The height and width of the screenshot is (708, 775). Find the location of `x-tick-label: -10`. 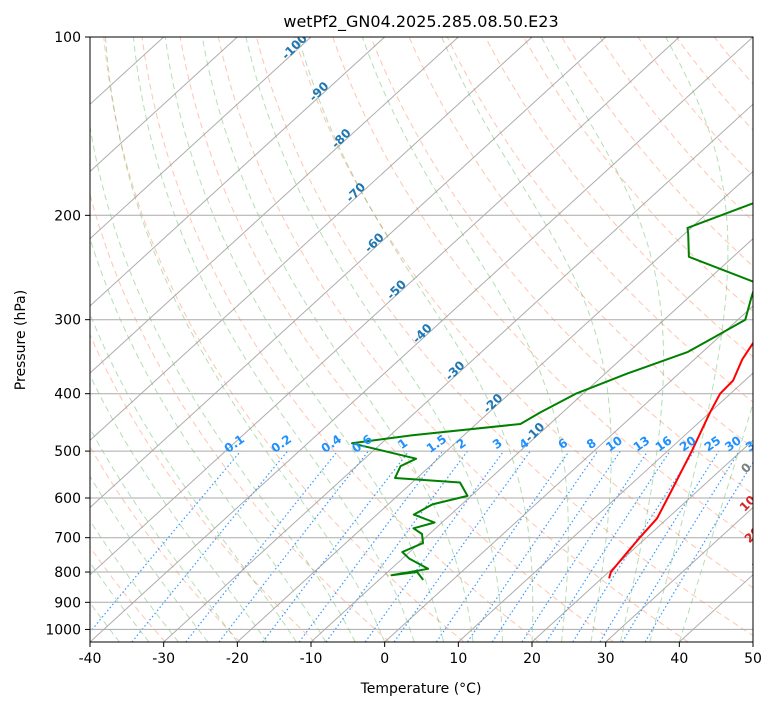

x-tick-label: -10 is located at coordinates (311, 659).